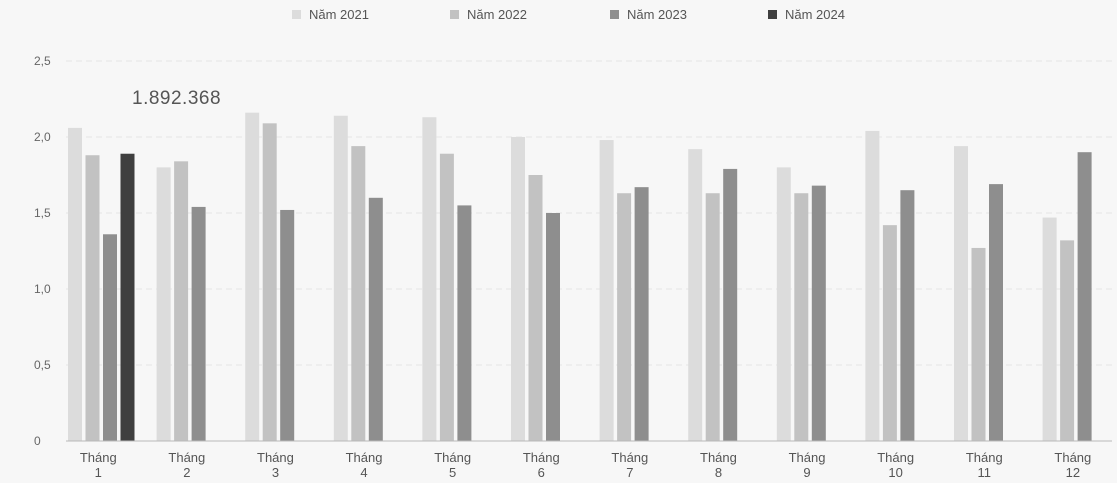 The image size is (1117, 483). What do you see at coordinates (497, 14) in the screenshot?
I see `legend-label: Năm 2022` at bounding box center [497, 14].